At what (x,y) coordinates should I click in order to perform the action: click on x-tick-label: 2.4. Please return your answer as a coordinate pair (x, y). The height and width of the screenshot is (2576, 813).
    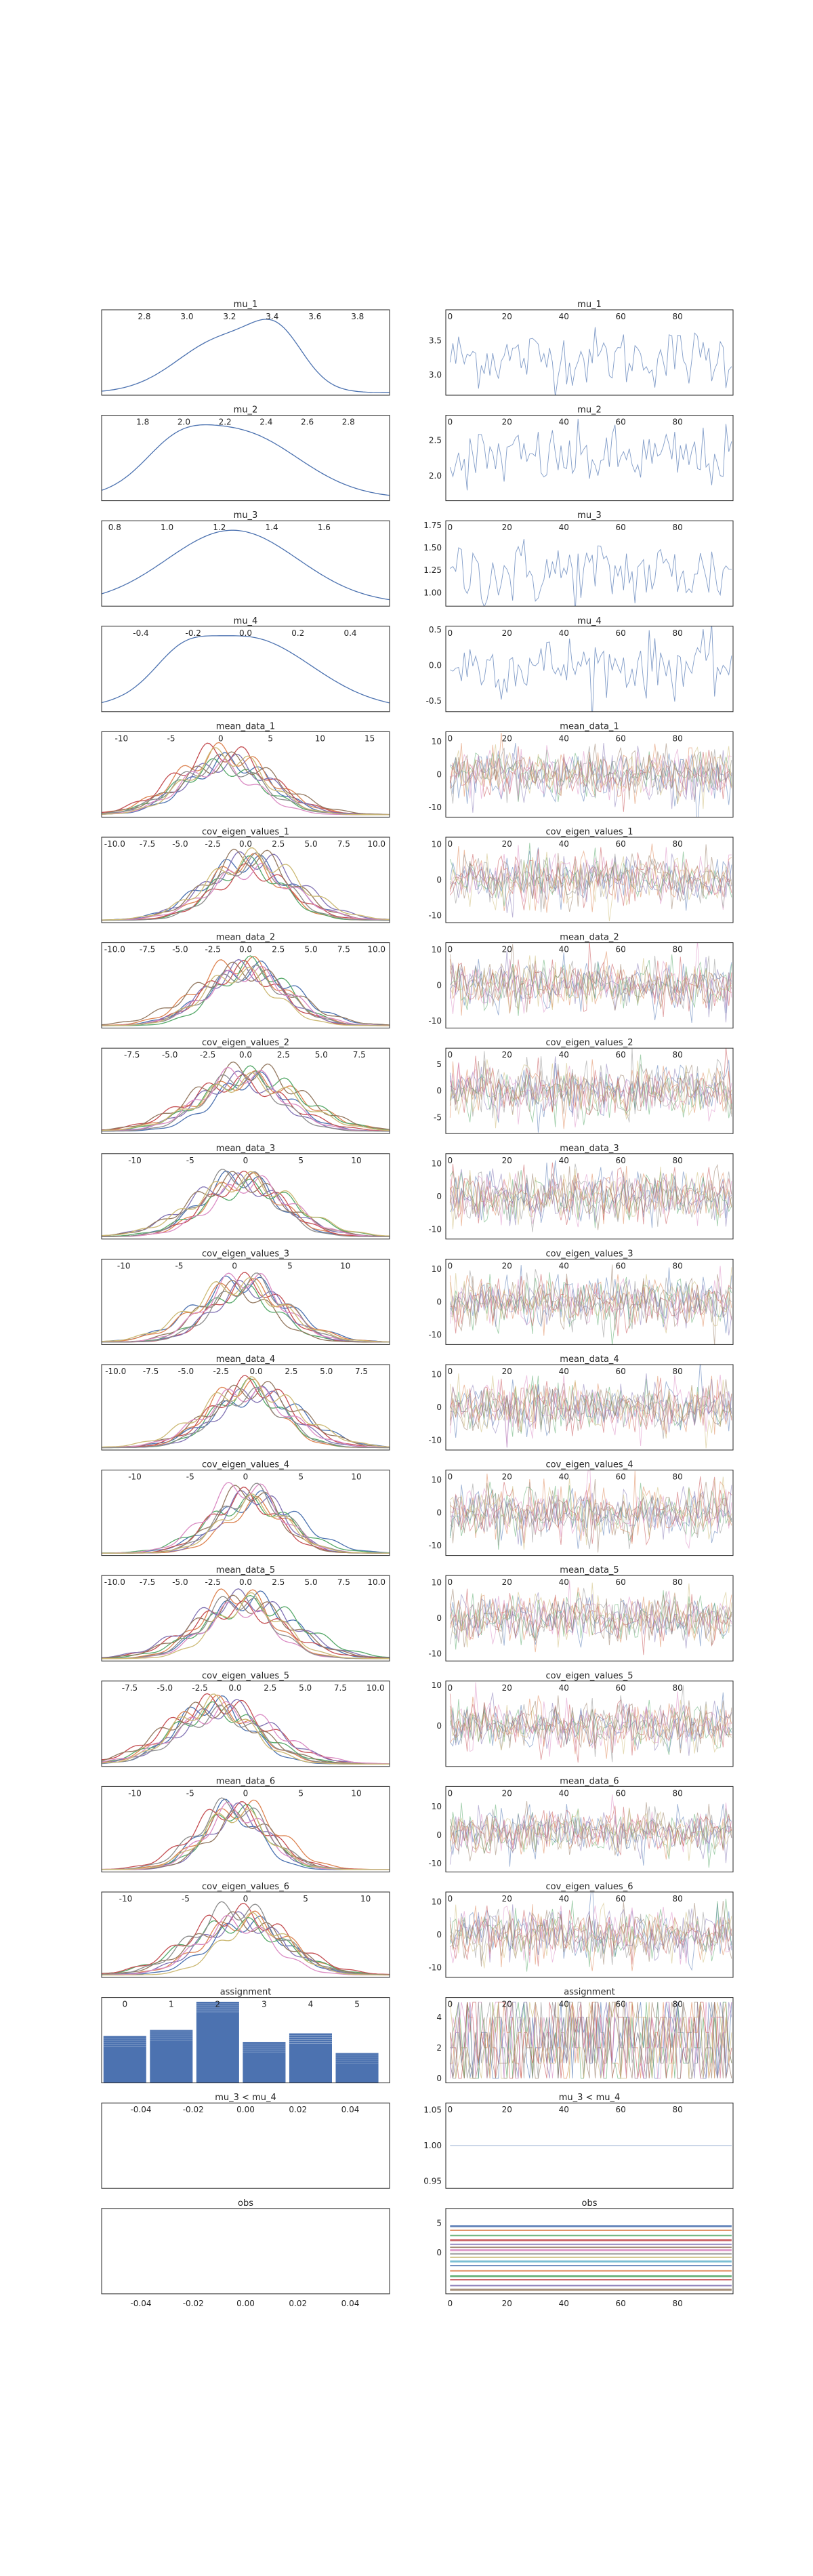
    Looking at the image, I should click on (265, 422).